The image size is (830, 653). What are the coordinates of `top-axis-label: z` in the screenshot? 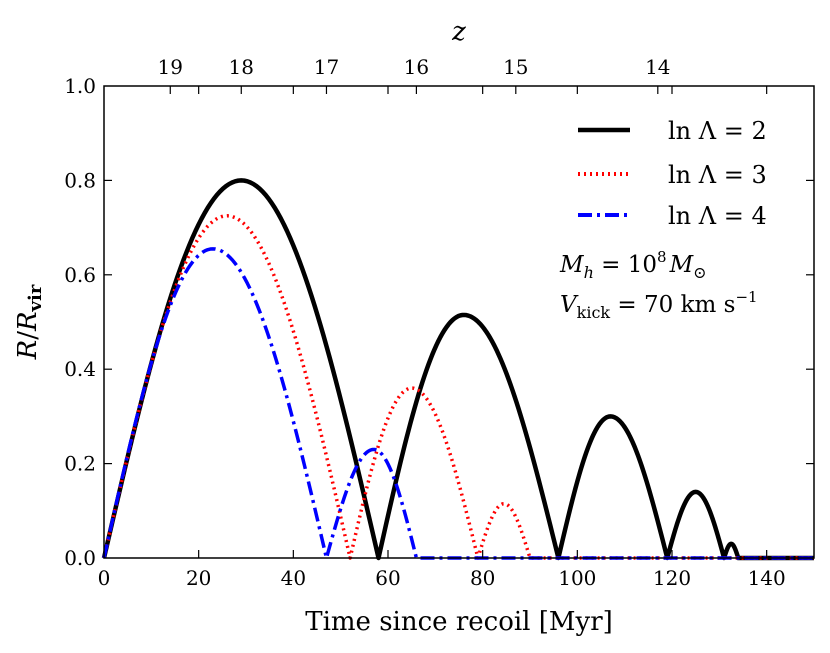 It's located at (458, 32).